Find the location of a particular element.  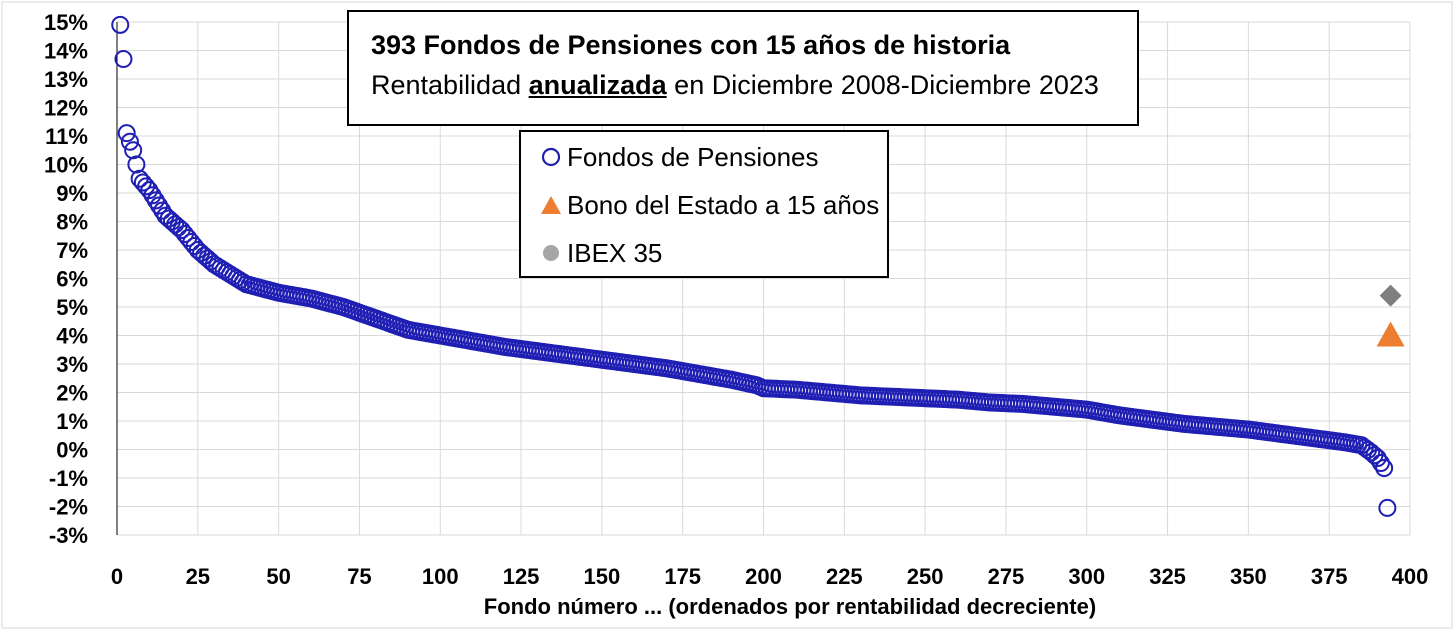

x-tick-label: 75 is located at coordinates (359, 576).